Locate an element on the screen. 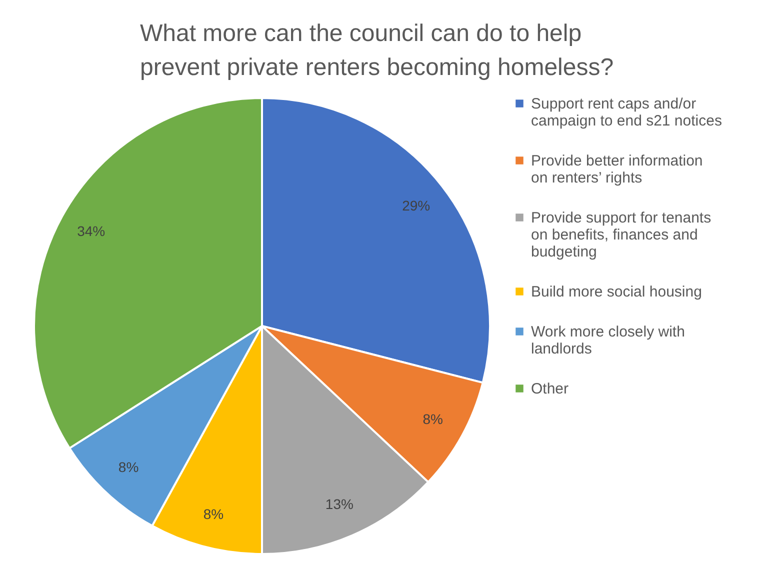  data-label: 13% is located at coordinates (339, 504).